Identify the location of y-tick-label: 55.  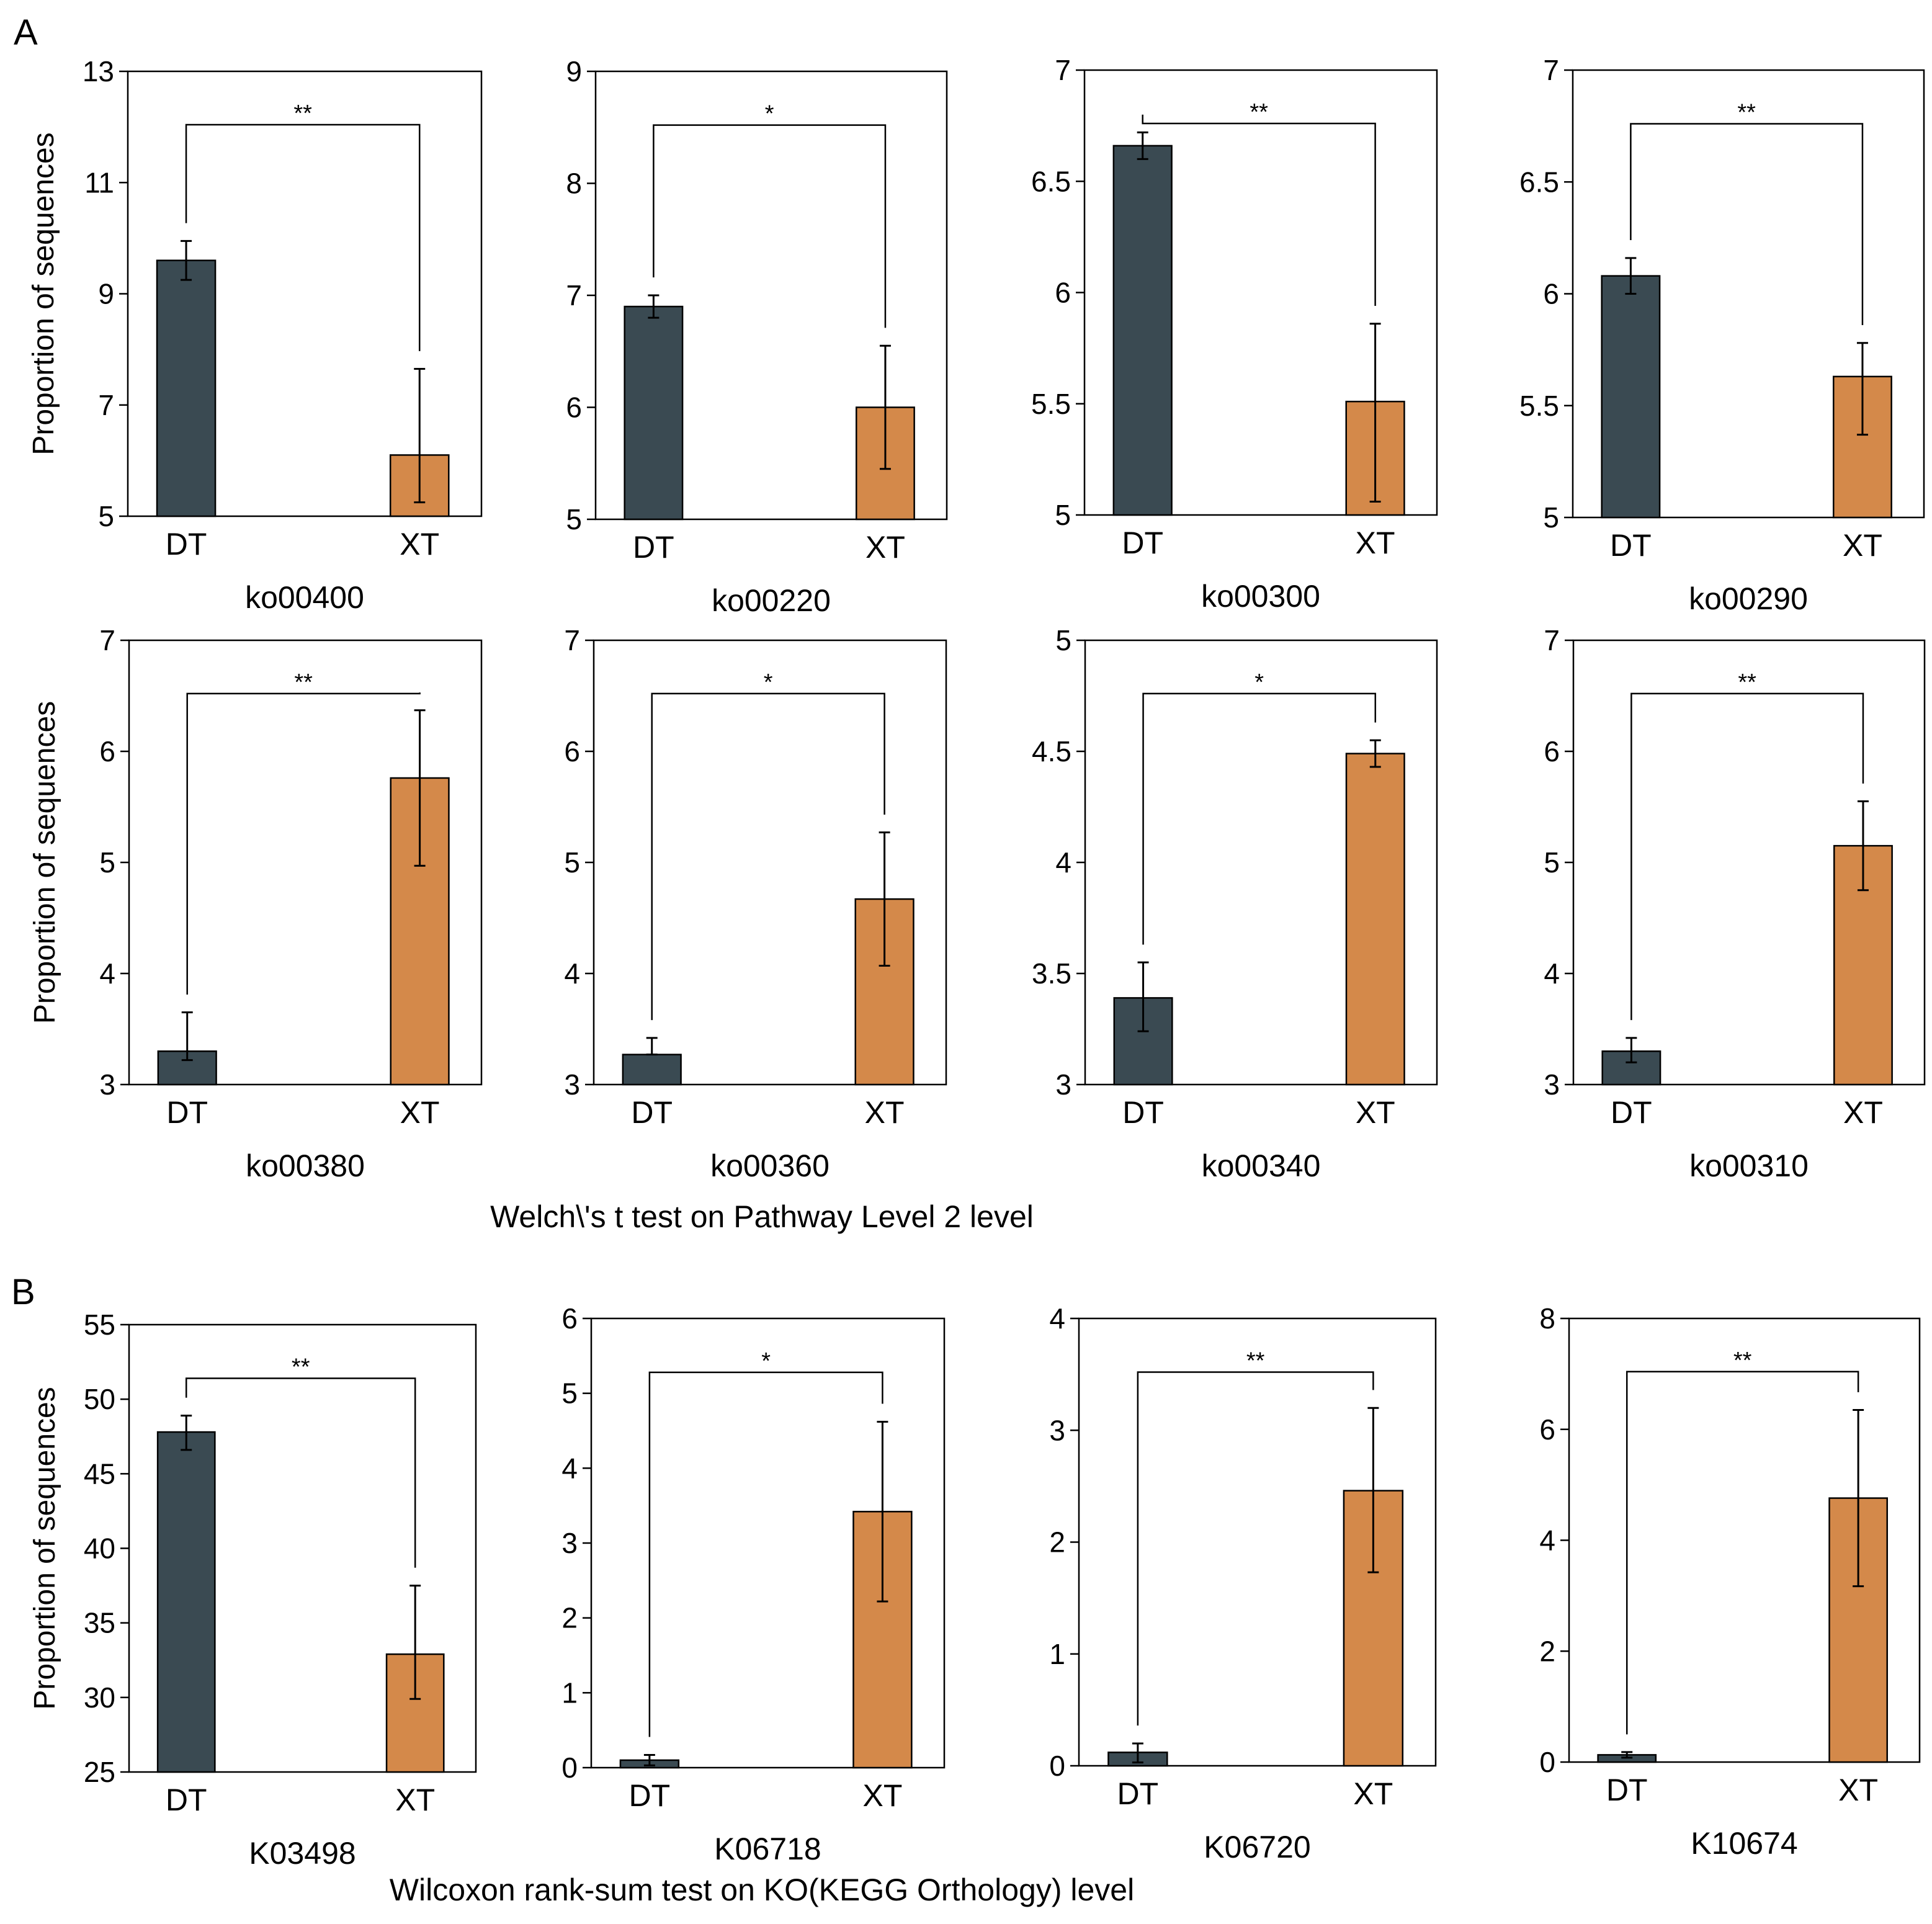
(99, 1325).